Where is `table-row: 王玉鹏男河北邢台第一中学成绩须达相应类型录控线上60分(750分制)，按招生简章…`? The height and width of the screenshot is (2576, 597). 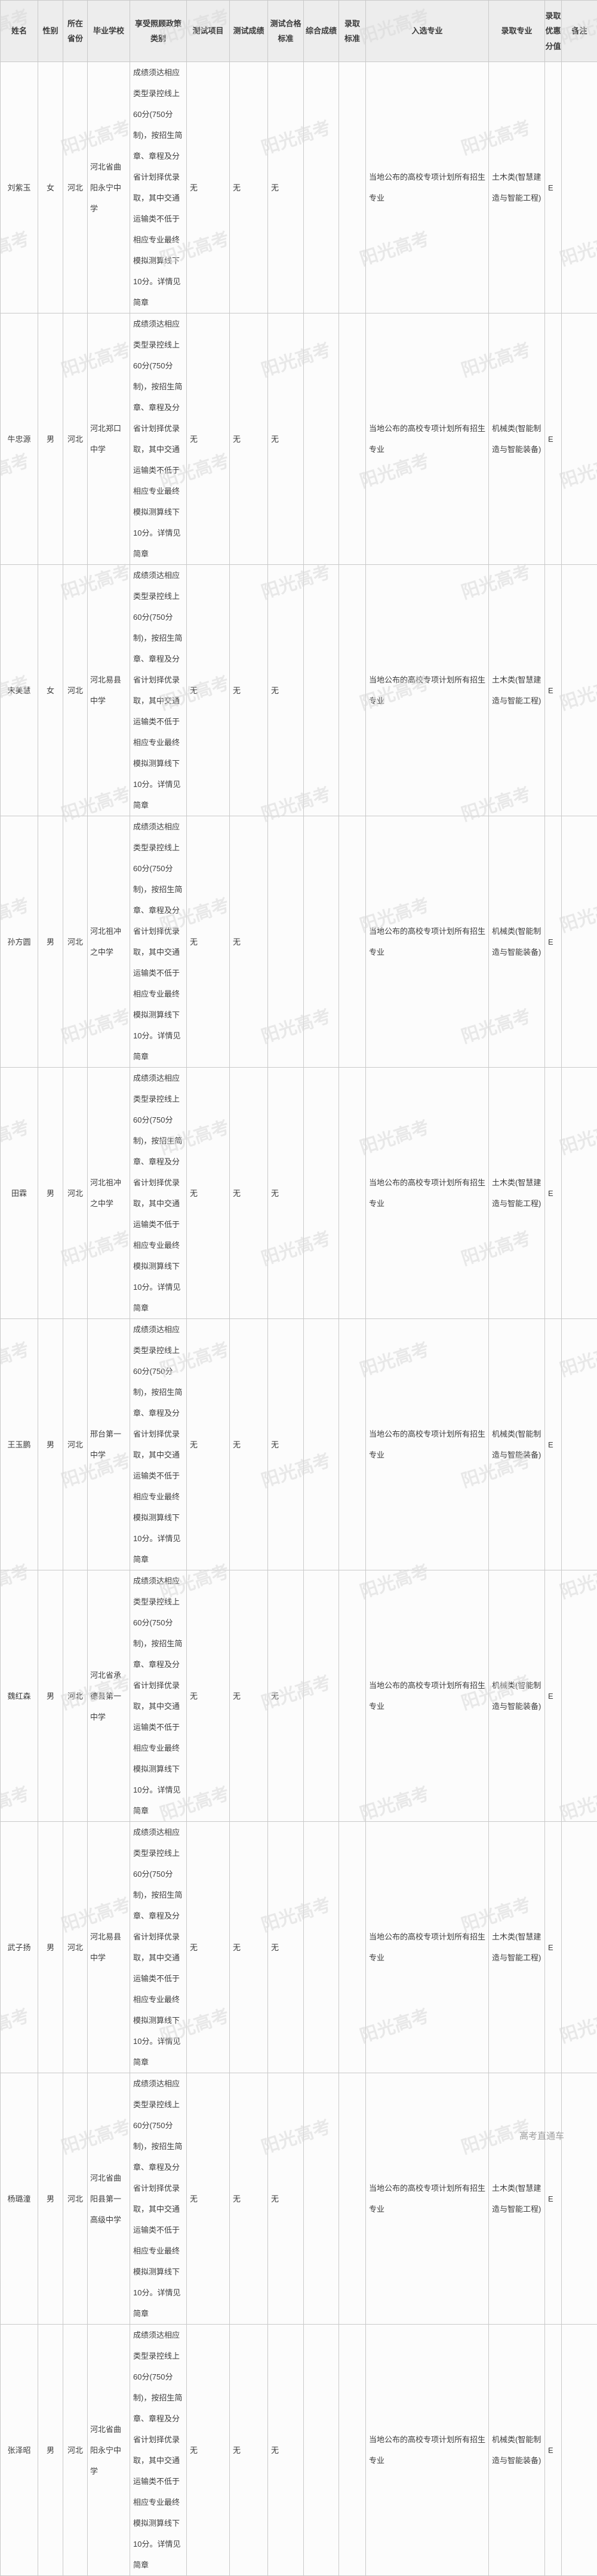 table-row: 王玉鹏男河北邢台第一中学成绩须达相应类型录控线上60分(750分制)，按招生简章… is located at coordinates (299, 1444).